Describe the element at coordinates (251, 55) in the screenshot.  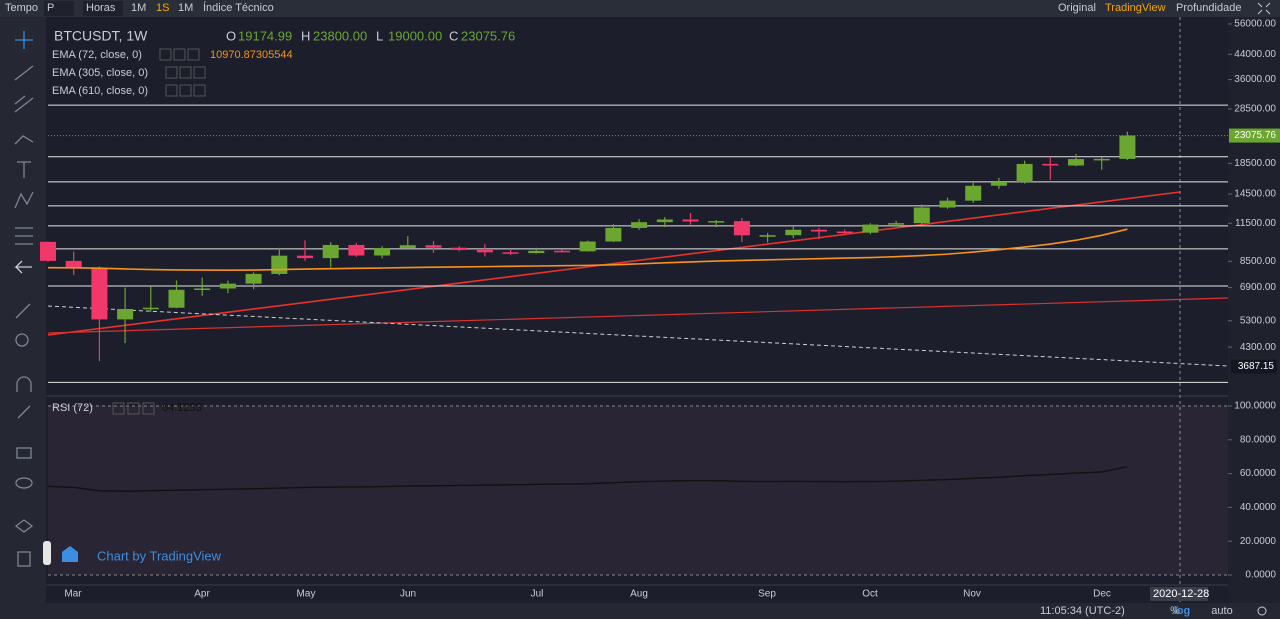
I see `indicator-value: 10970.87305544` at that location.